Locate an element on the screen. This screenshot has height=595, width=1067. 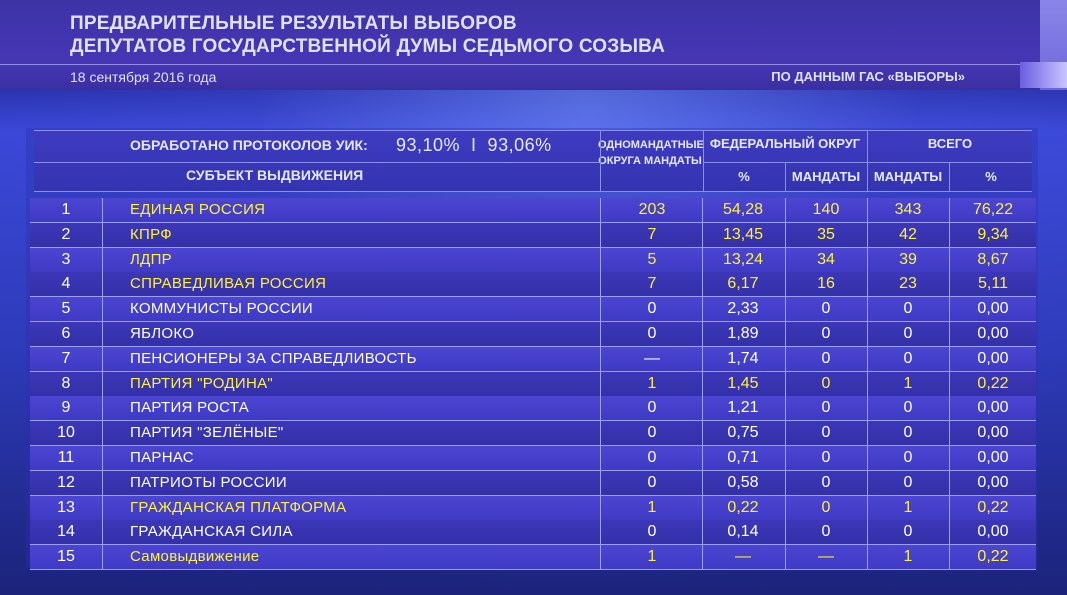
row-number: 11 is located at coordinates (66, 457).